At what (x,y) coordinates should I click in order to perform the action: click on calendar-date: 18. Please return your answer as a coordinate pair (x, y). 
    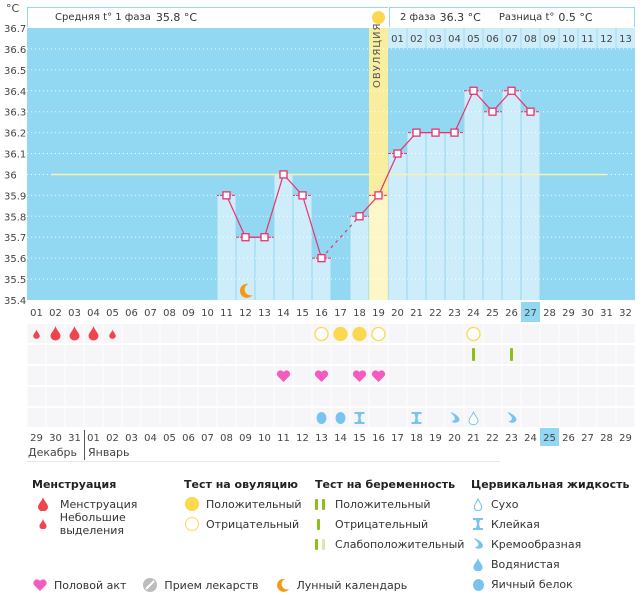
    Looking at the image, I should click on (416, 438).